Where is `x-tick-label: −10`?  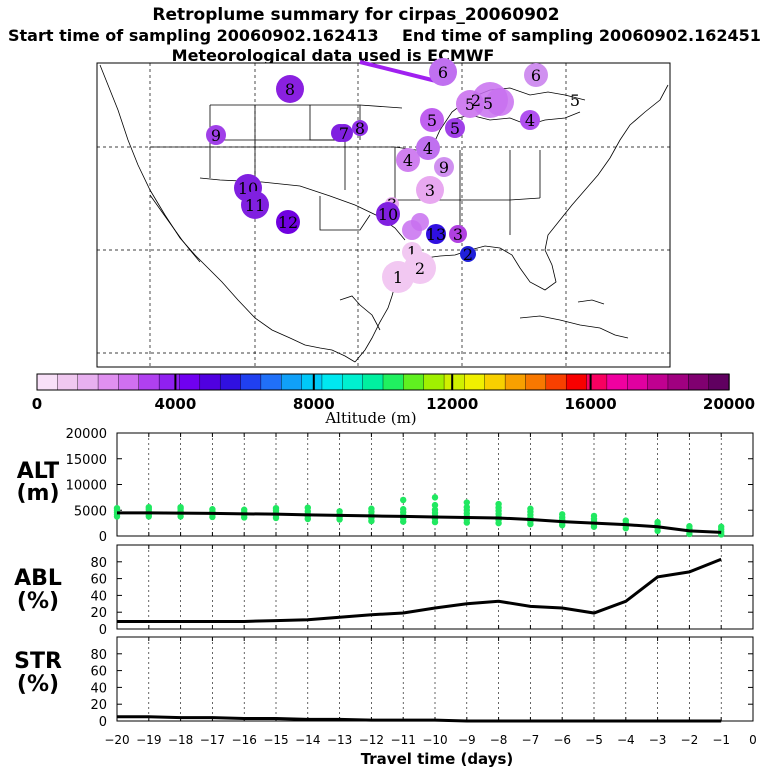 x-tick-label: −10 is located at coordinates (434, 740).